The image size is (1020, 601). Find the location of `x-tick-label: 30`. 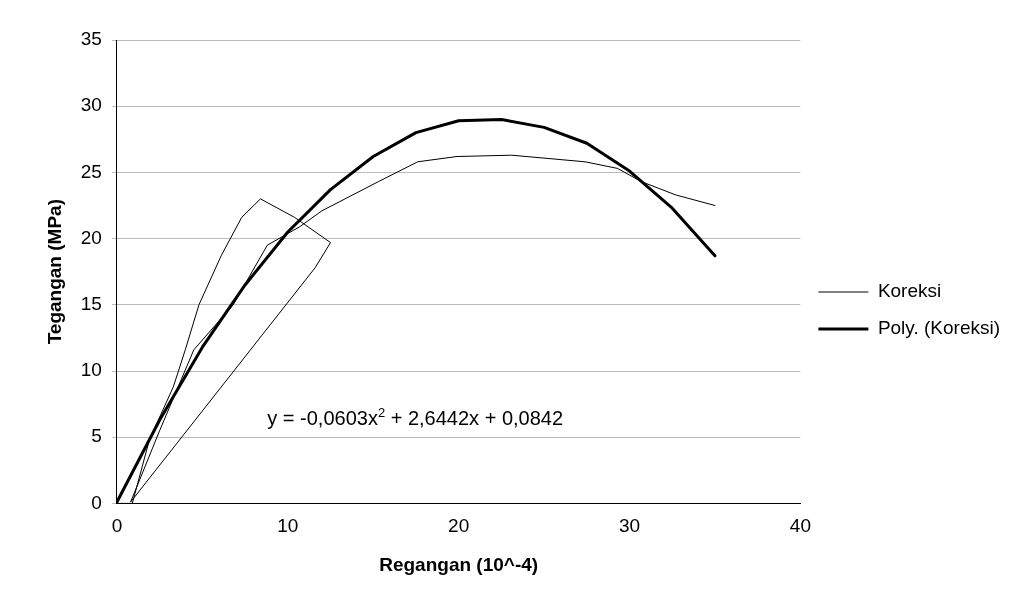

x-tick-label: 30 is located at coordinates (629, 526).